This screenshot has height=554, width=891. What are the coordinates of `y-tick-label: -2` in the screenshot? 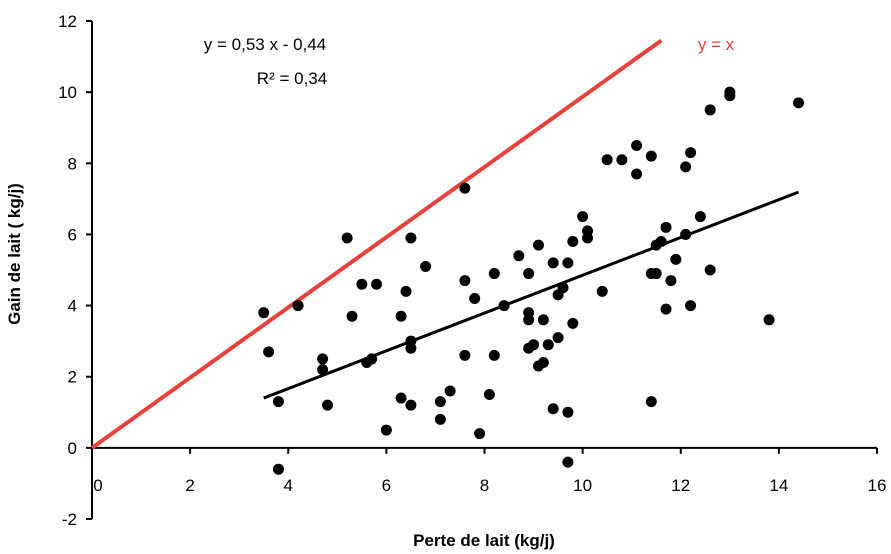 It's located at (69, 519).